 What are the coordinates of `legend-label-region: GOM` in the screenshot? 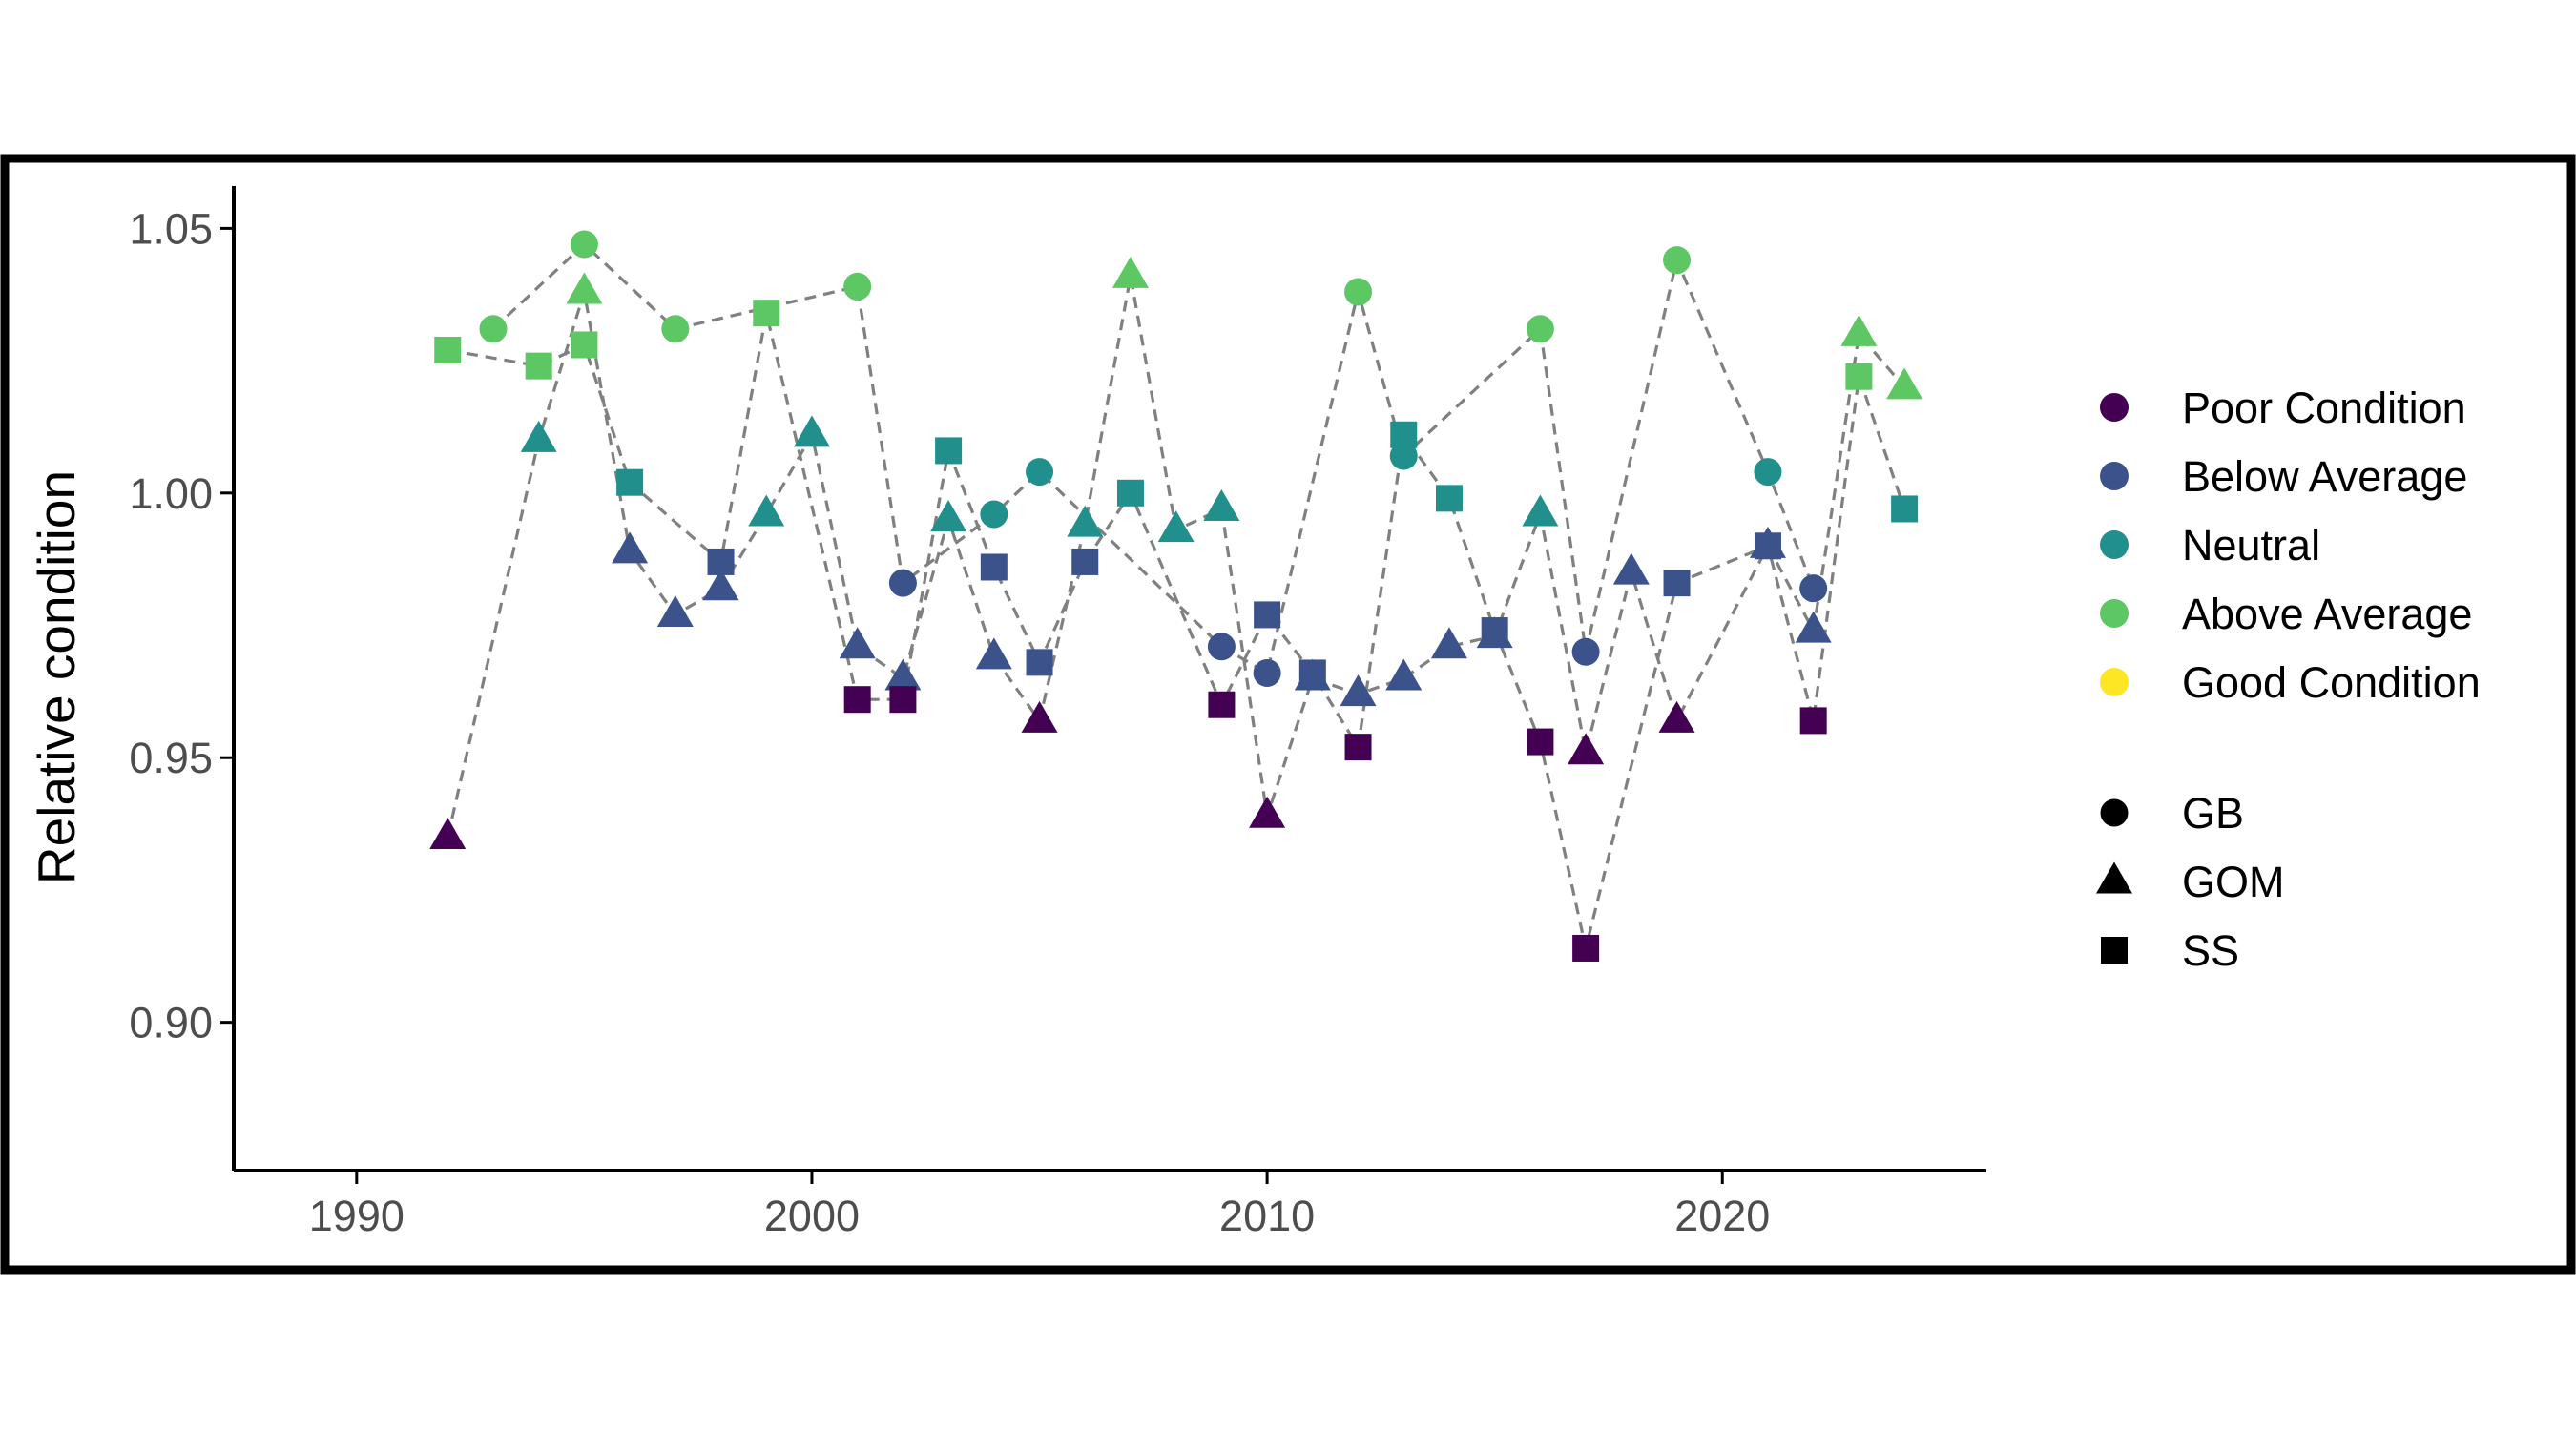 It's located at (2233, 882).